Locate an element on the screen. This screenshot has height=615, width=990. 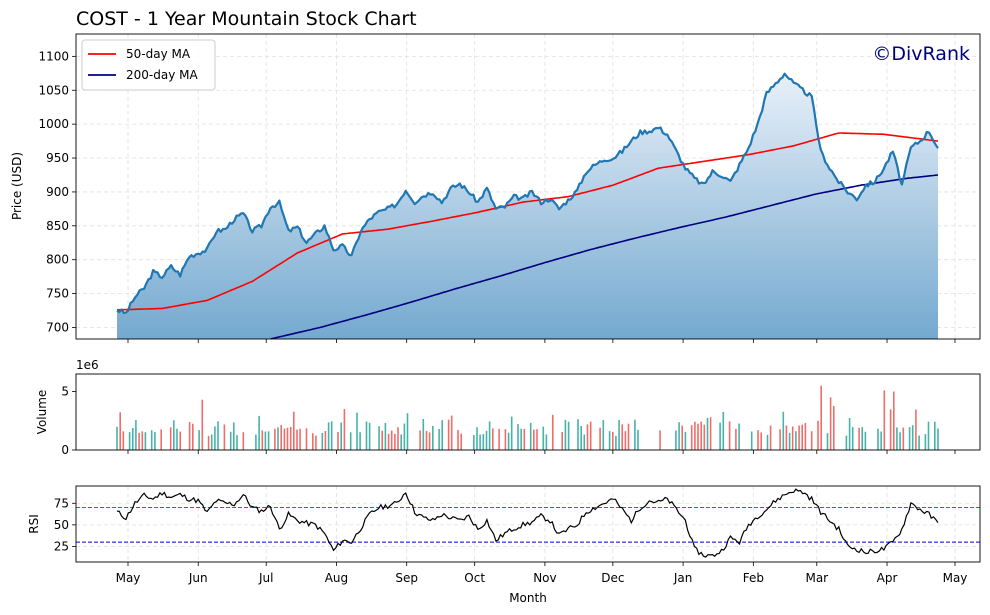
rsi-gridlines is located at coordinates (528, 524).